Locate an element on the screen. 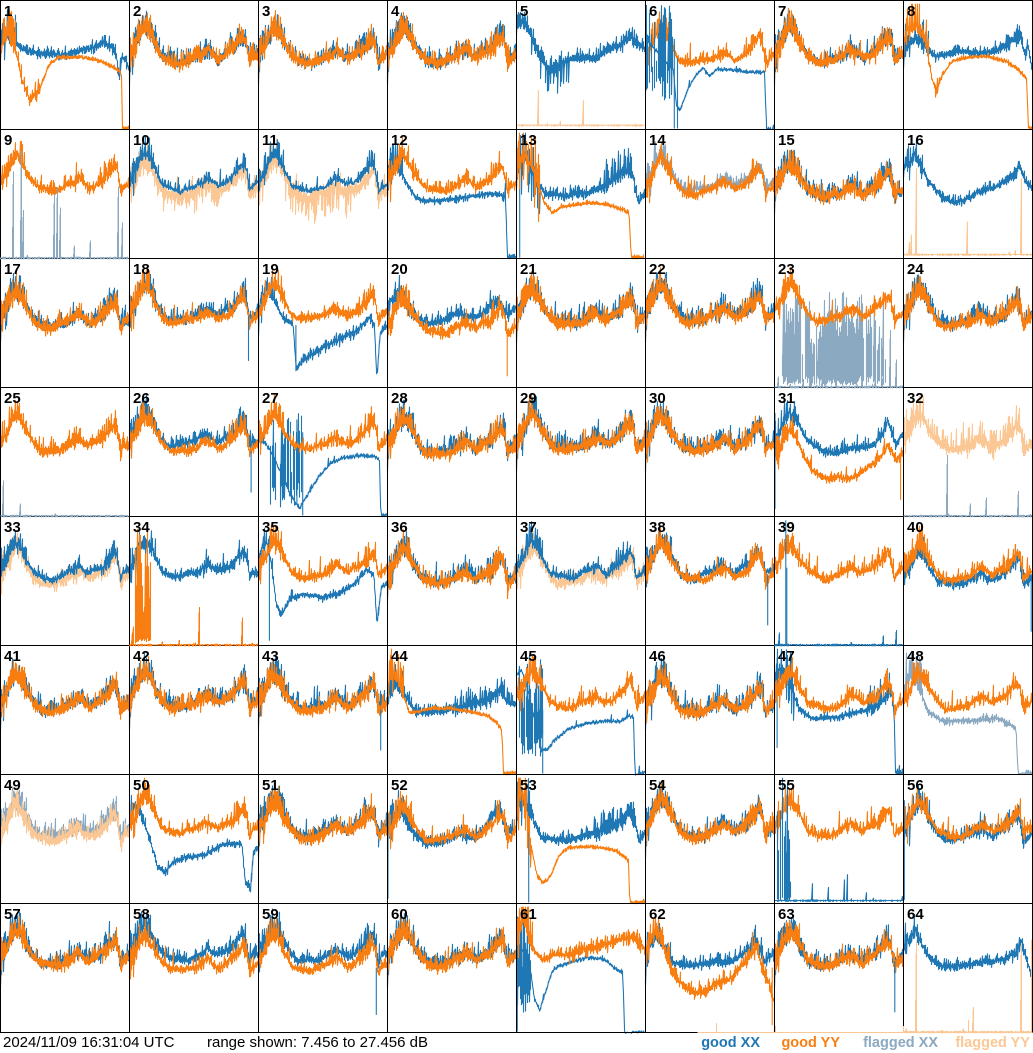 This screenshot has height=1053, width=1033. svg-text: 37 is located at coordinates (528, 527).